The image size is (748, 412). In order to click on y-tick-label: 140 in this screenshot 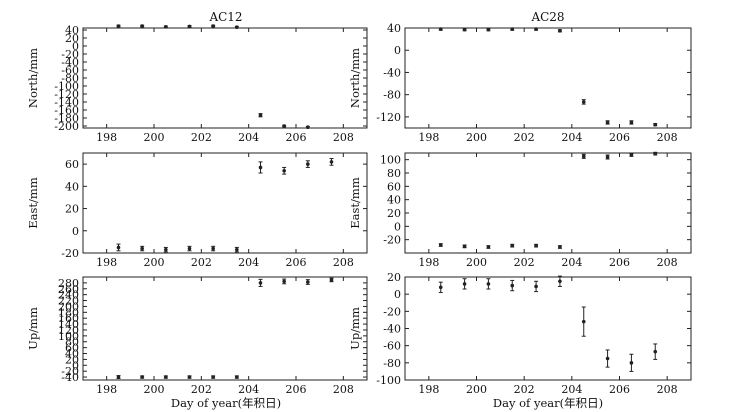, I will do `click(68, 324)`.